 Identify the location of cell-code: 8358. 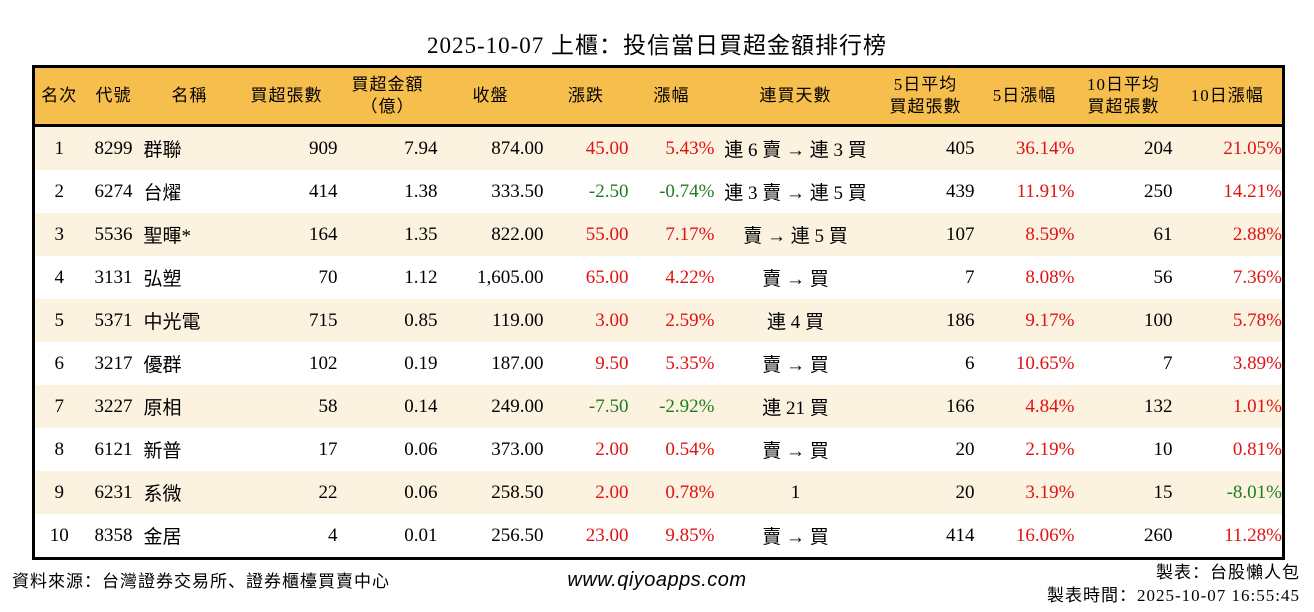
(113, 535).